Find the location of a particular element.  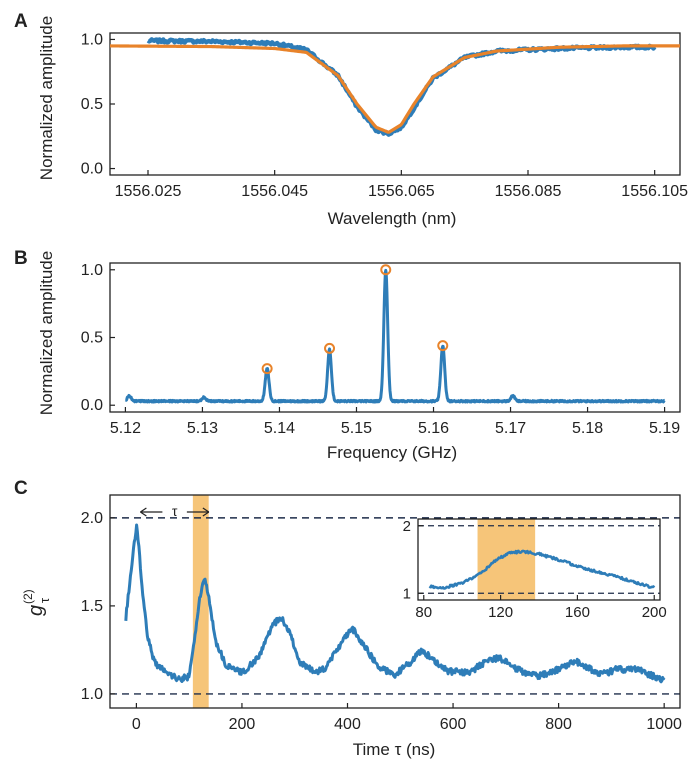

inset-data-line is located at coordinates (542, 569).